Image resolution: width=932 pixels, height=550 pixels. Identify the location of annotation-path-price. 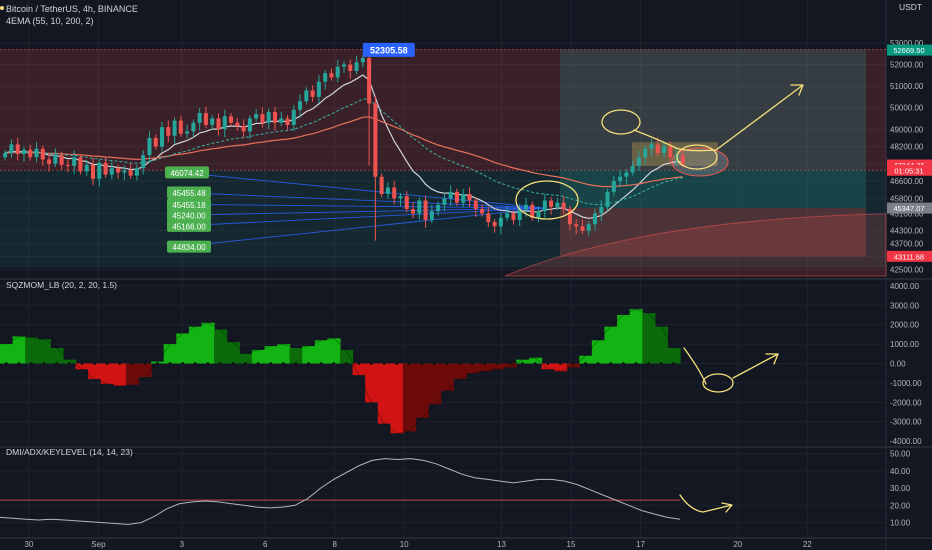
(718, 118).